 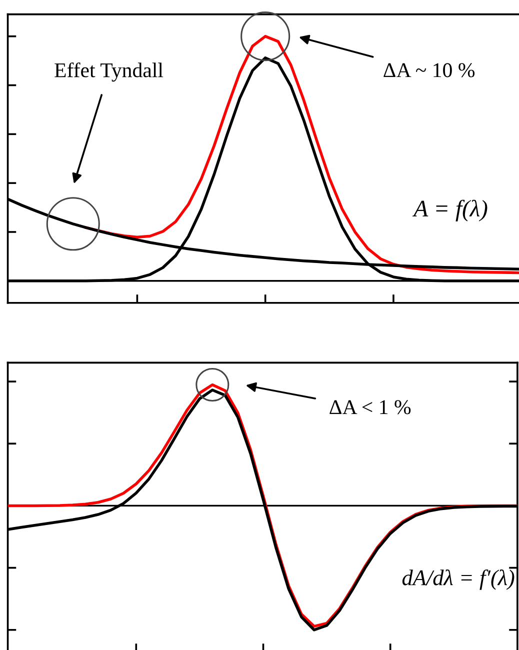 I want to click on annotation: ΔA ~ 10 %, so click(x=429, y=70).